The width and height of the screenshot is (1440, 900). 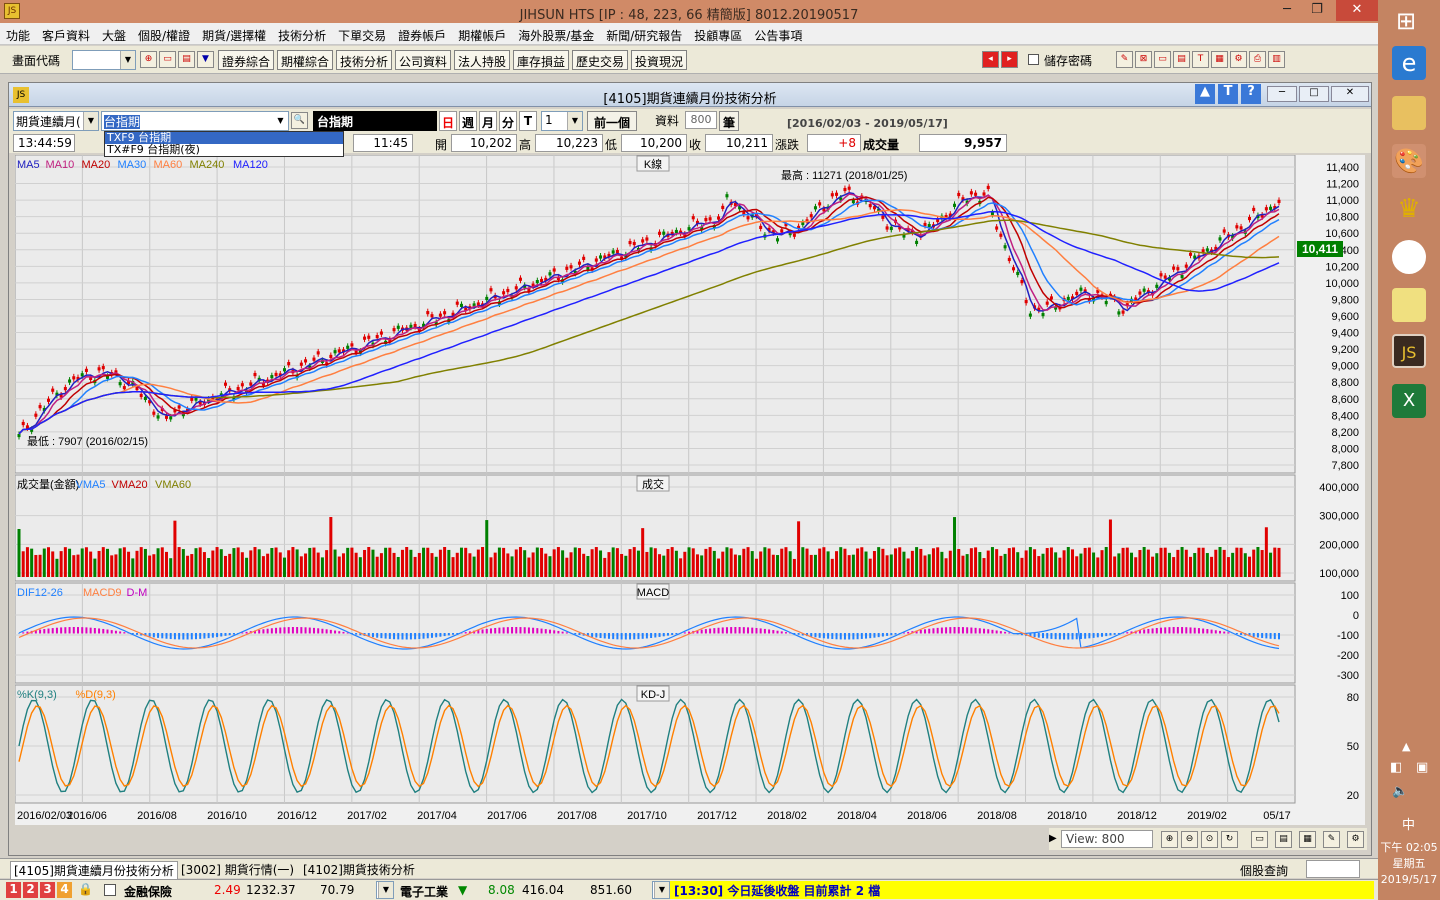 I want to click on sector1-select: ▼, so click(x=385, y=890).